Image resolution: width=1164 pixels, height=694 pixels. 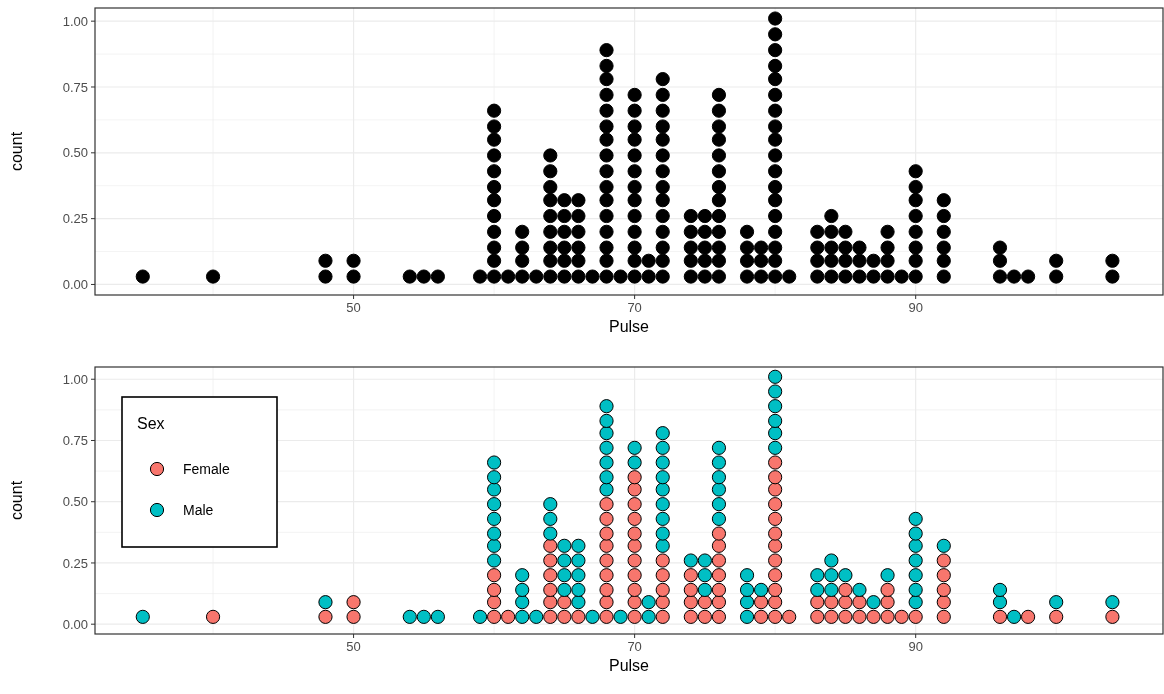 What do you see at coordinates (151, 423) in the screenshot?
I see `legend-title: Sex` at bounding box center [151, 423].